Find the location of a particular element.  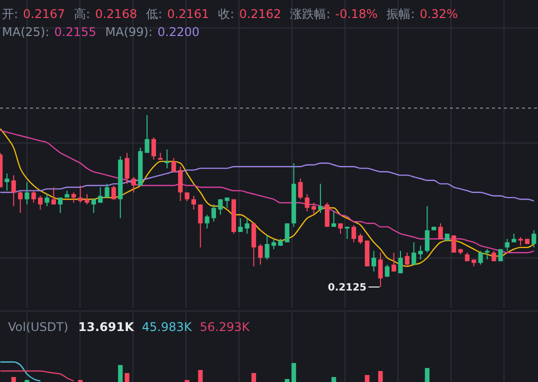

text: 低: is located at coordinates (154, 14).